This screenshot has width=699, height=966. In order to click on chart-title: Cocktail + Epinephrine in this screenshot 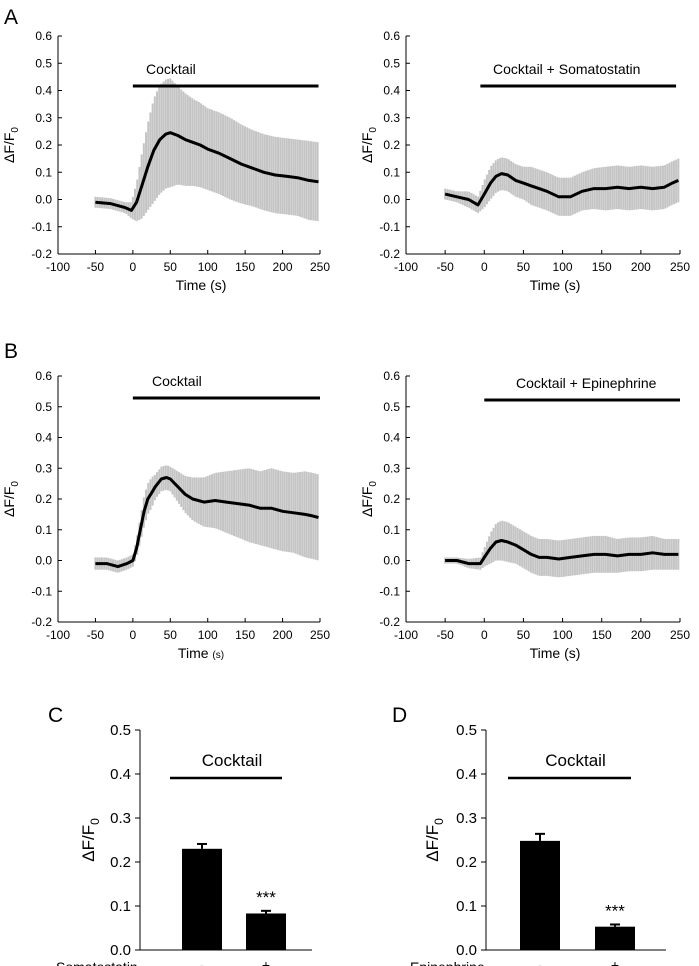, I will do `click(586, 383)`.